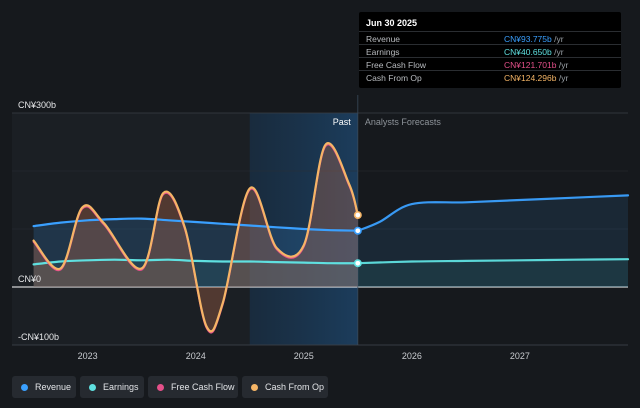 The width and height of the screenshot is (640, 408). Describe the element at coordinates (490, 64) in the screenshot. I see `tooltip-row-fcf: Free Cash Flow CN¥121.701b /yr` at that location.